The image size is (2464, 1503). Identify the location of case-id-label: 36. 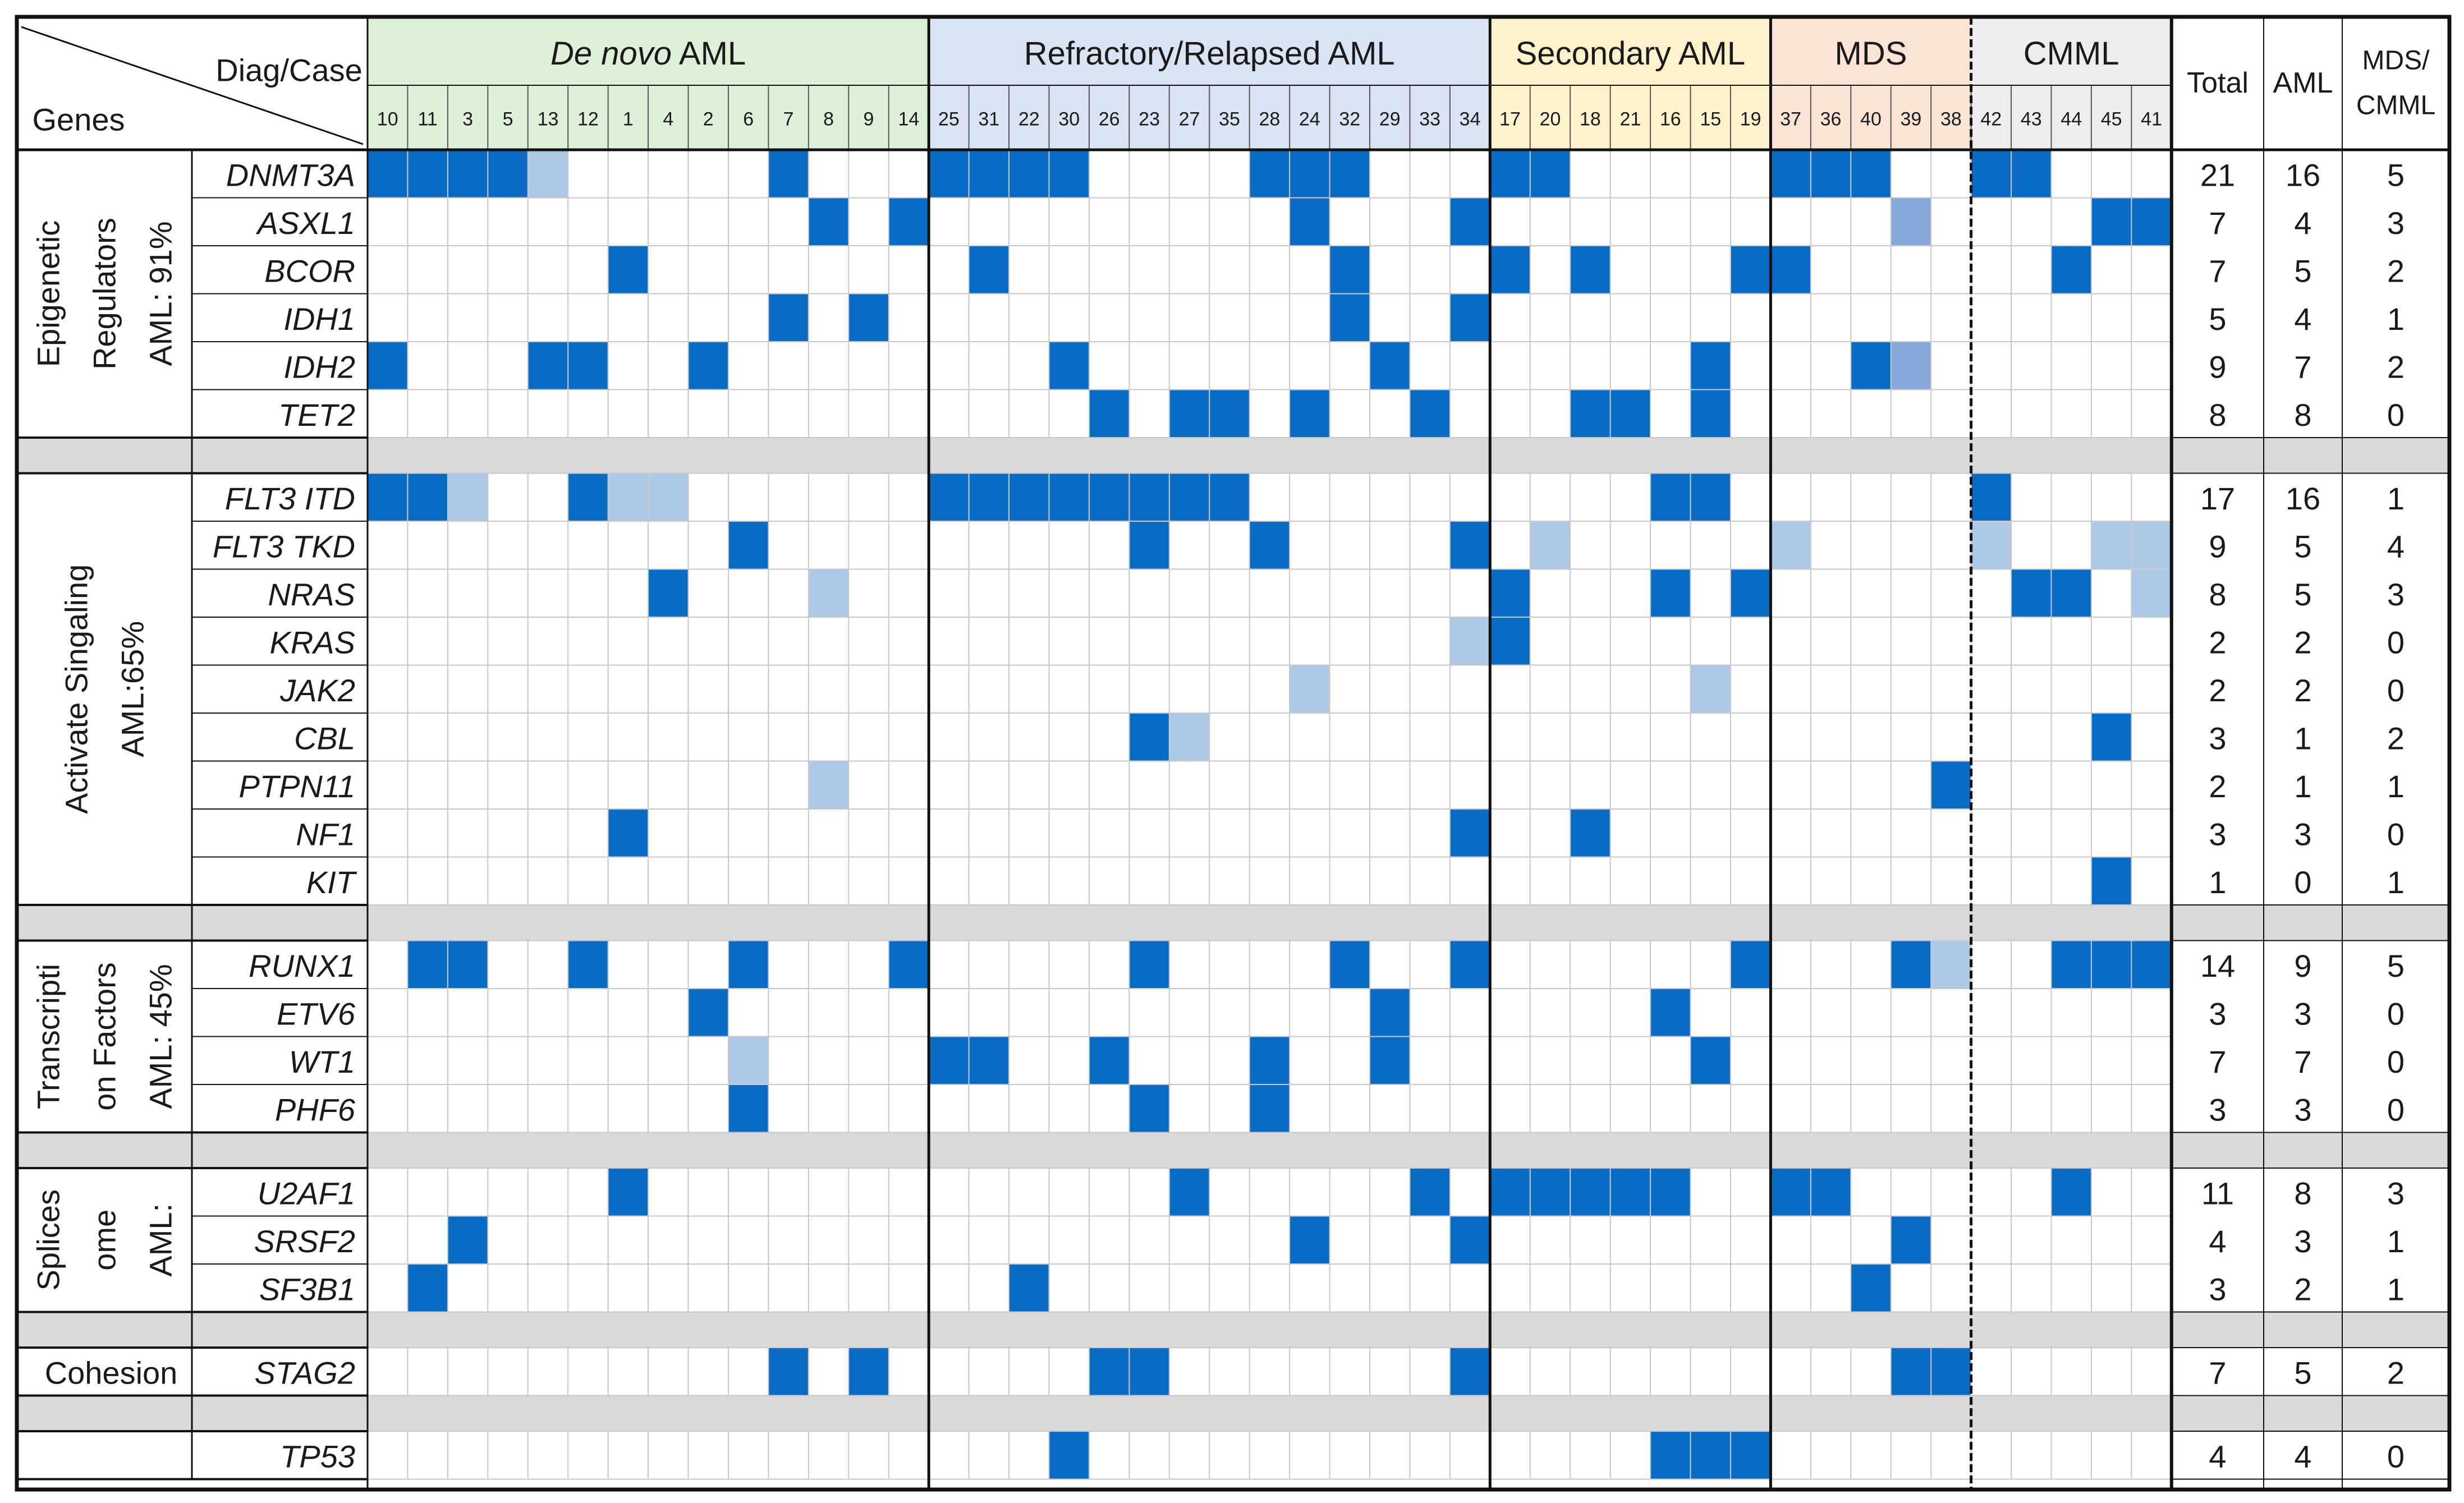
(1831, 119).